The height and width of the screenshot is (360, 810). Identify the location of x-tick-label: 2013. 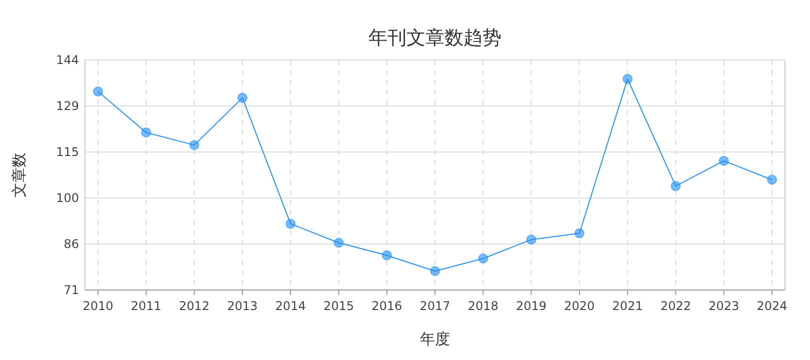
(242, 306).